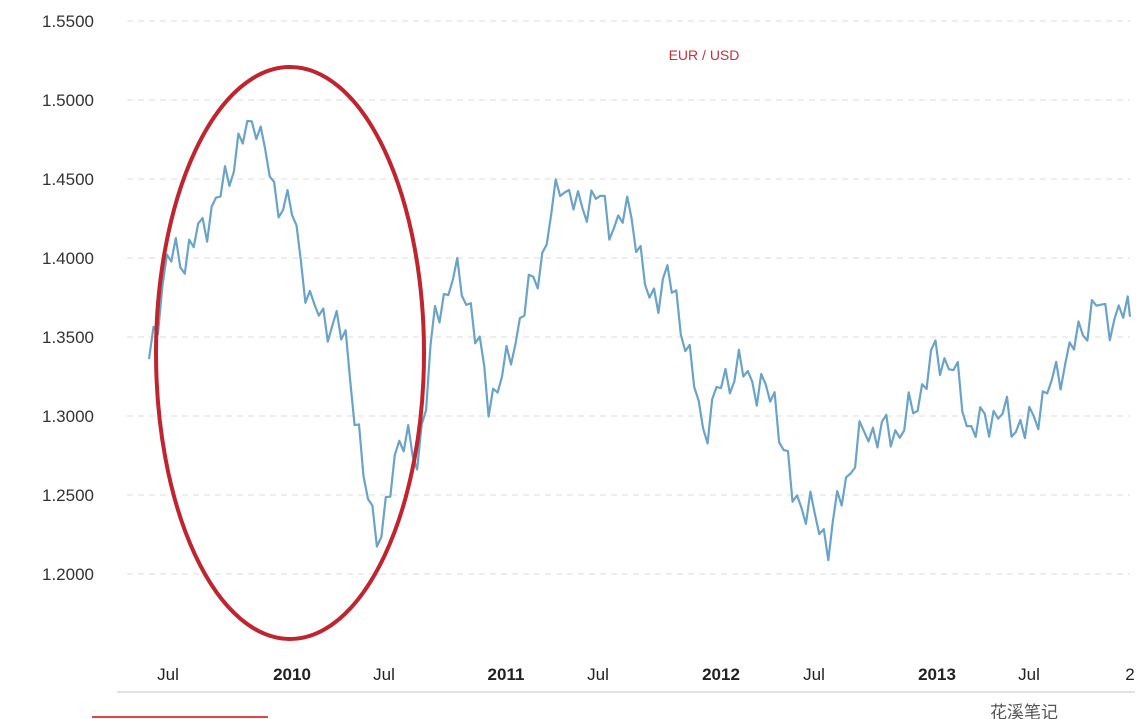  I want to click on watermark-text: 花溪笔记, so click(1024, 711).